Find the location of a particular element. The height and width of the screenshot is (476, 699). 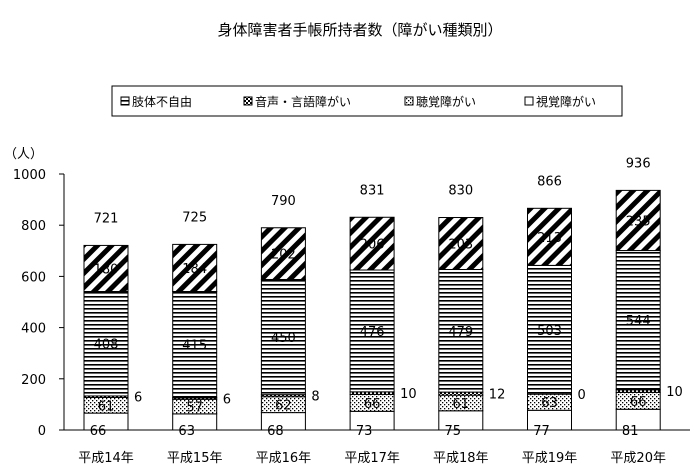

data-label: 203 is located at coordinates (460, 245).